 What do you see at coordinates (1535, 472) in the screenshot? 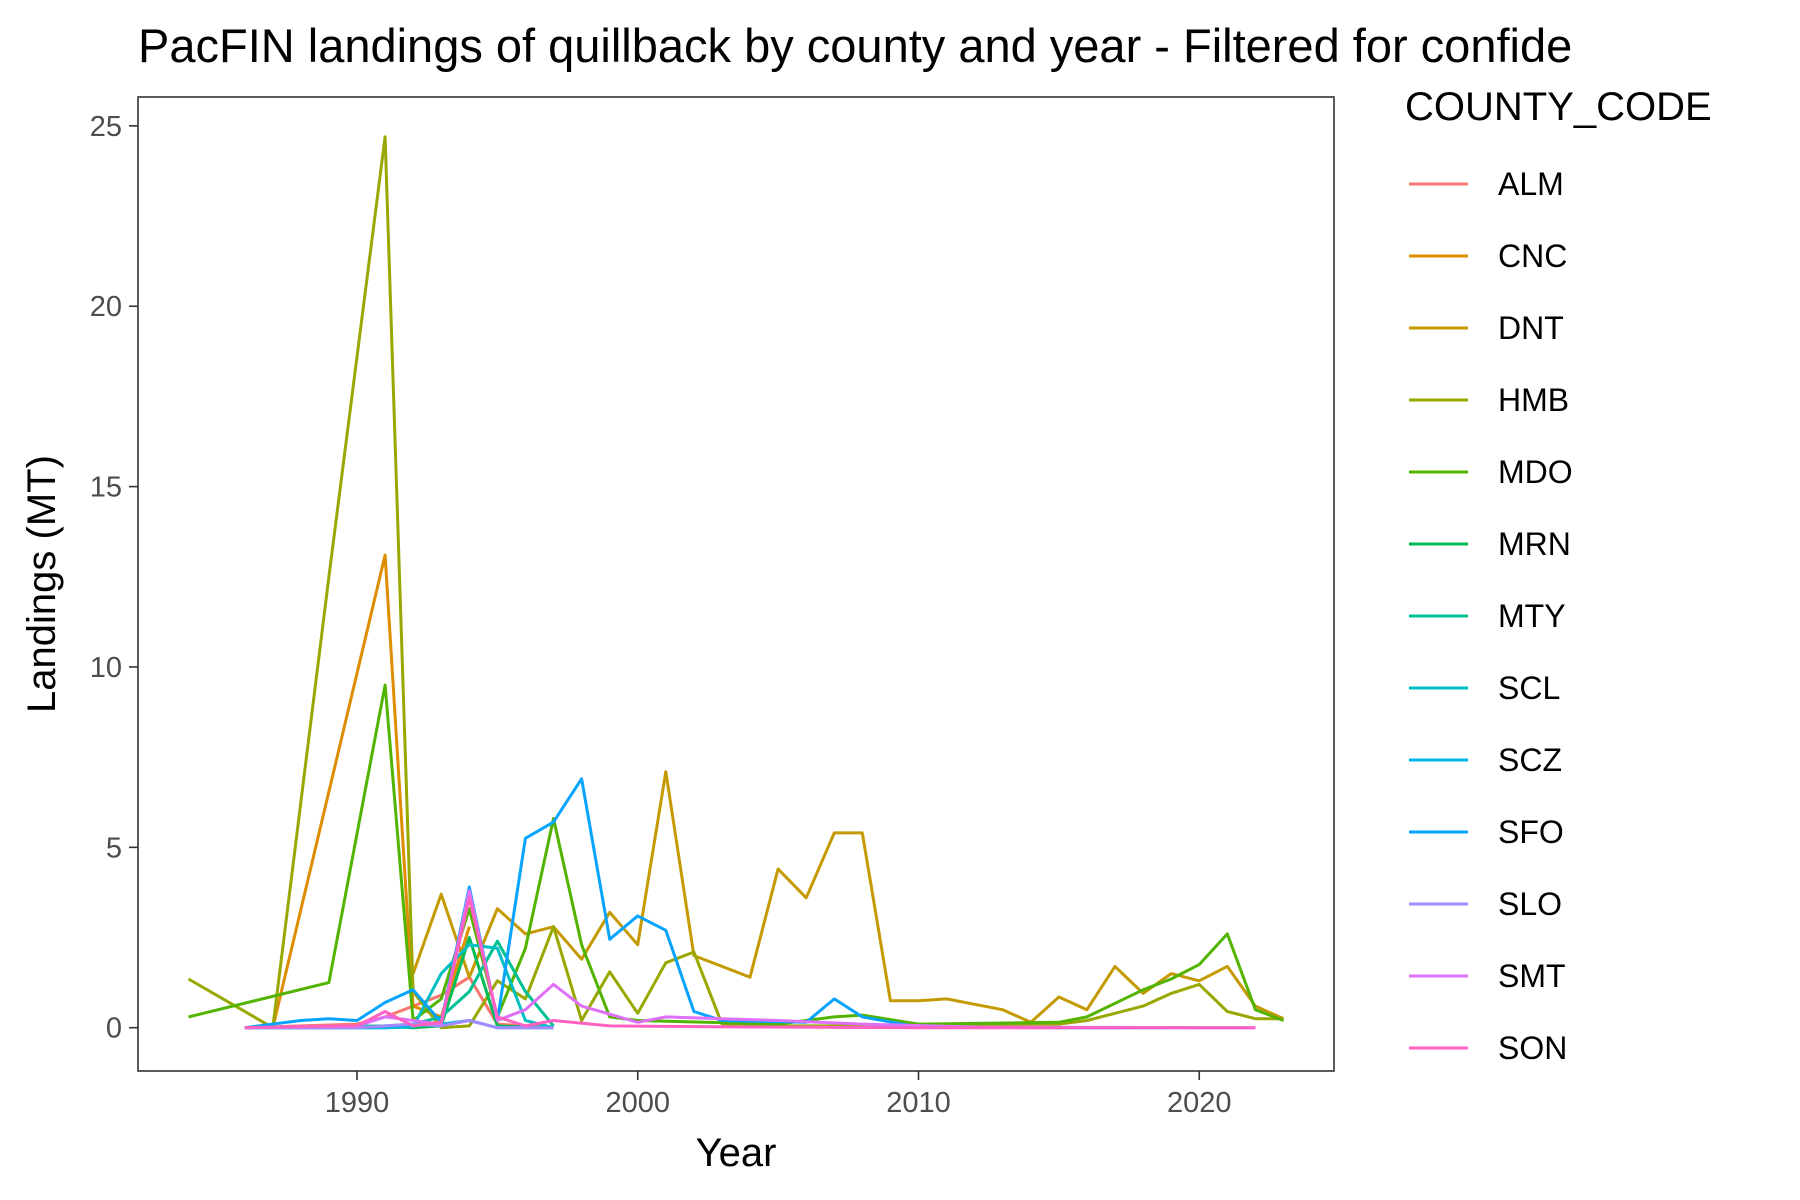
I see `legend-label-mdo: MDO` at bounding box center [1535, 472].